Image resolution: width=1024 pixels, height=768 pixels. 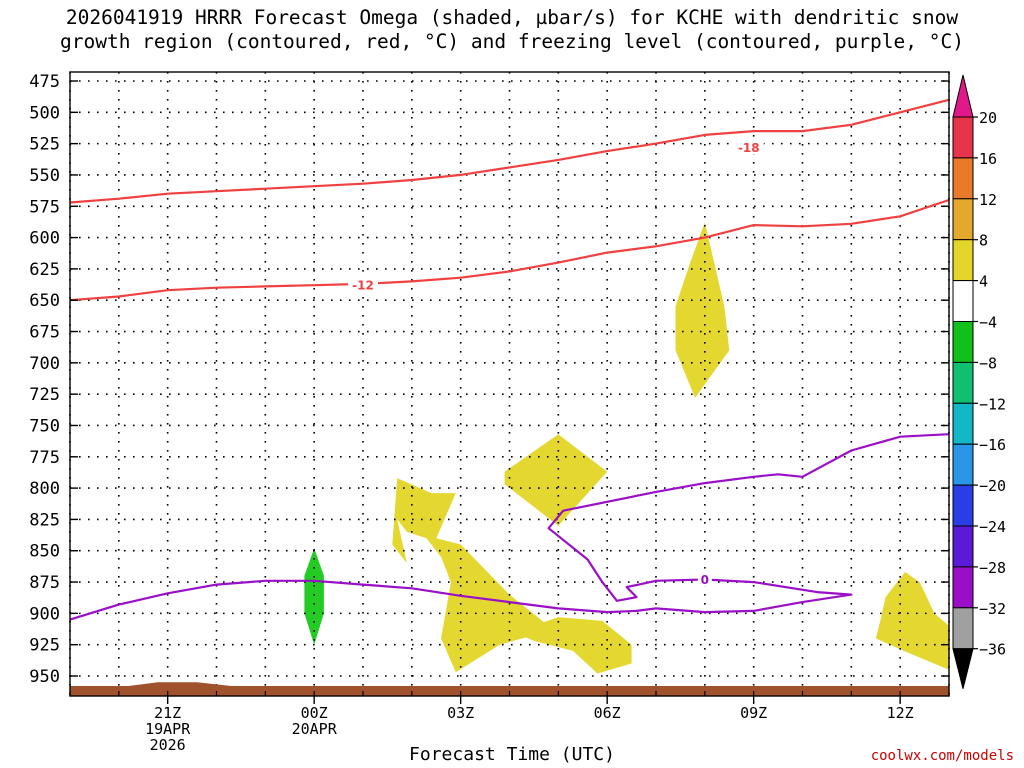 What do you see at coordinates (44, 395) in the screenshot?
I see `y-tick-label-725: 725` at bounding box center [44, 395].